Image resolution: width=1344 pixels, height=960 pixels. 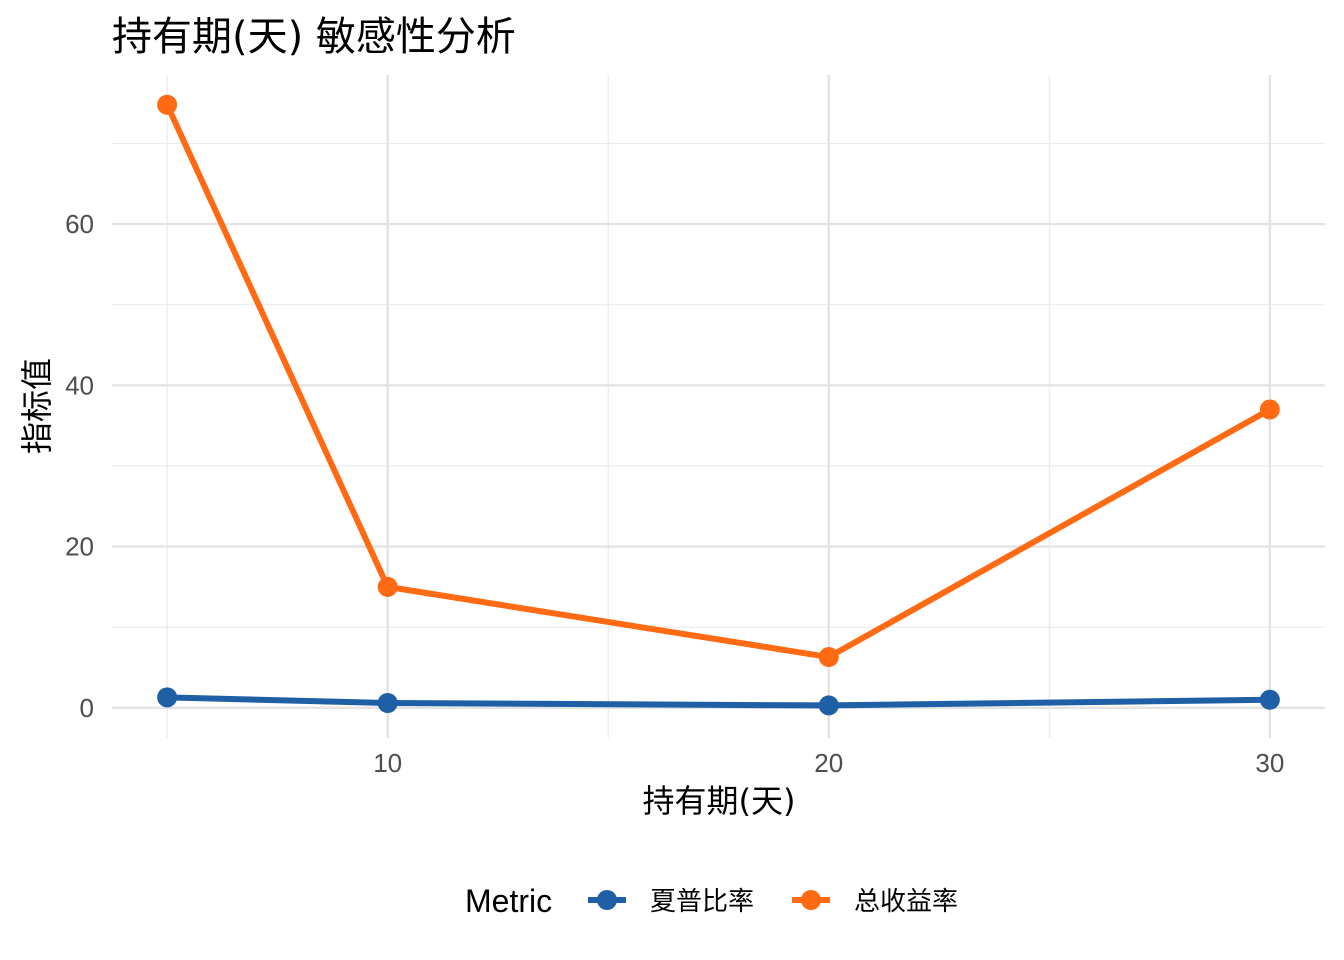 I want to click on x-tick-label: 20, so click(x=828, y=763).